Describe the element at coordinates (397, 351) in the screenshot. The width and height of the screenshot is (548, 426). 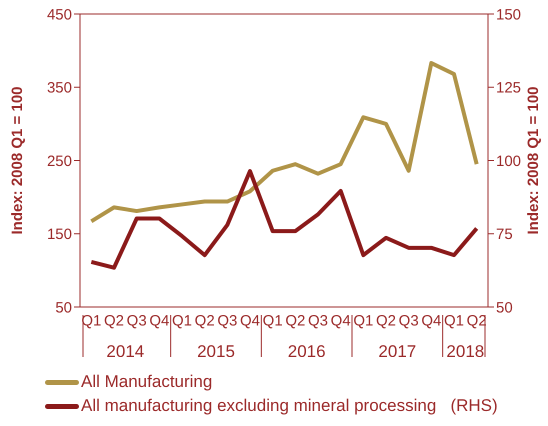
I see `text: 2017` at that location.